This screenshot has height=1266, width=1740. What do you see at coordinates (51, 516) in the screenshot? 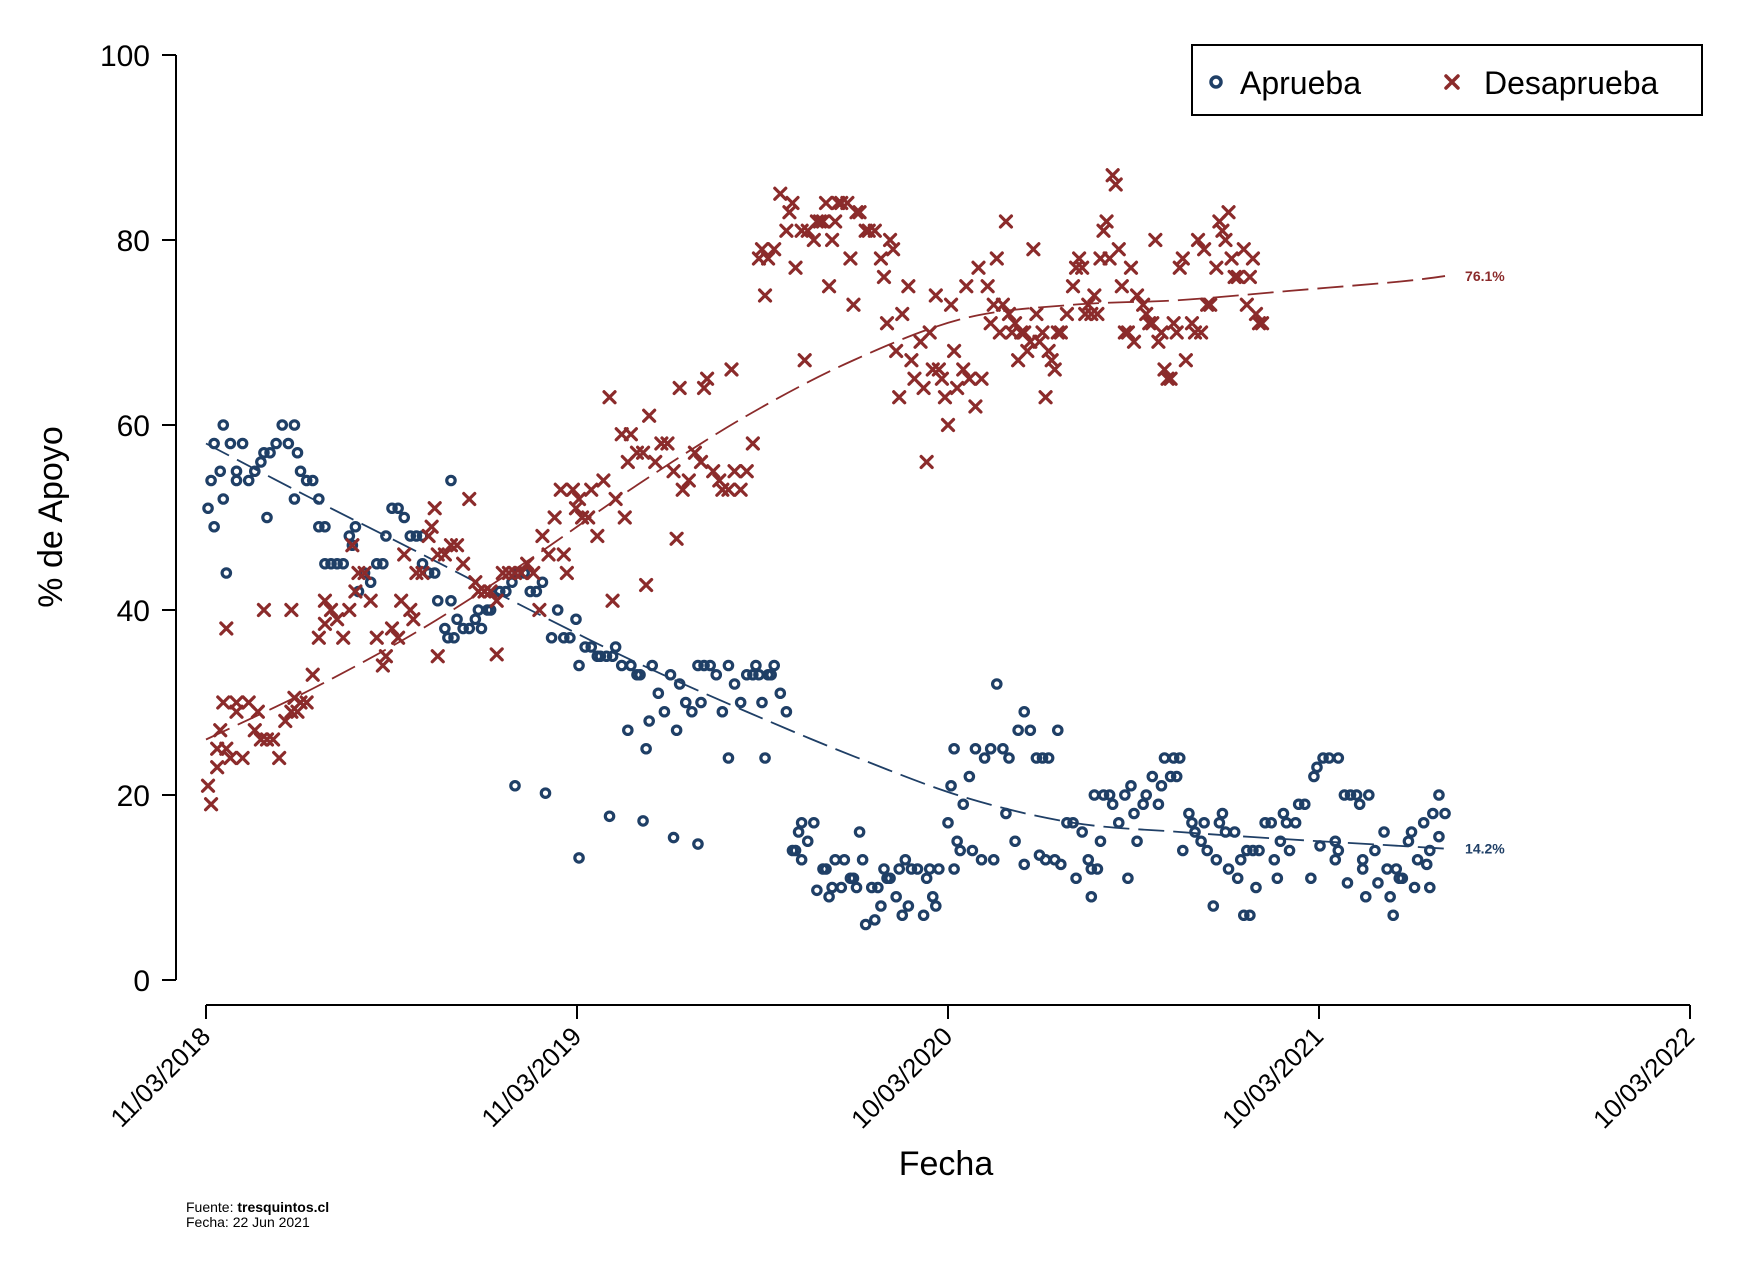
I see `y-axis-title: % de Apoyo` at bounding box center [51, 516].